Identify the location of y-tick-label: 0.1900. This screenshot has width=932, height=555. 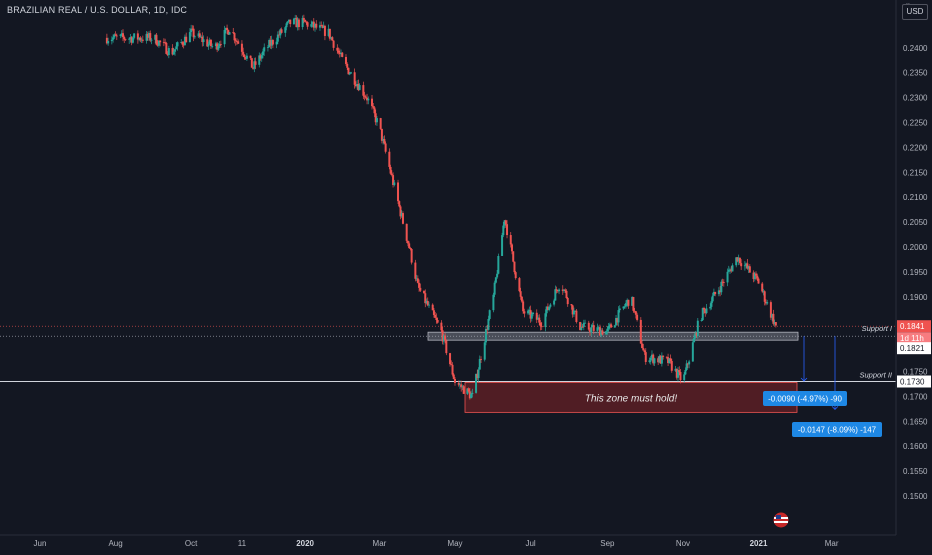
(915, 297).